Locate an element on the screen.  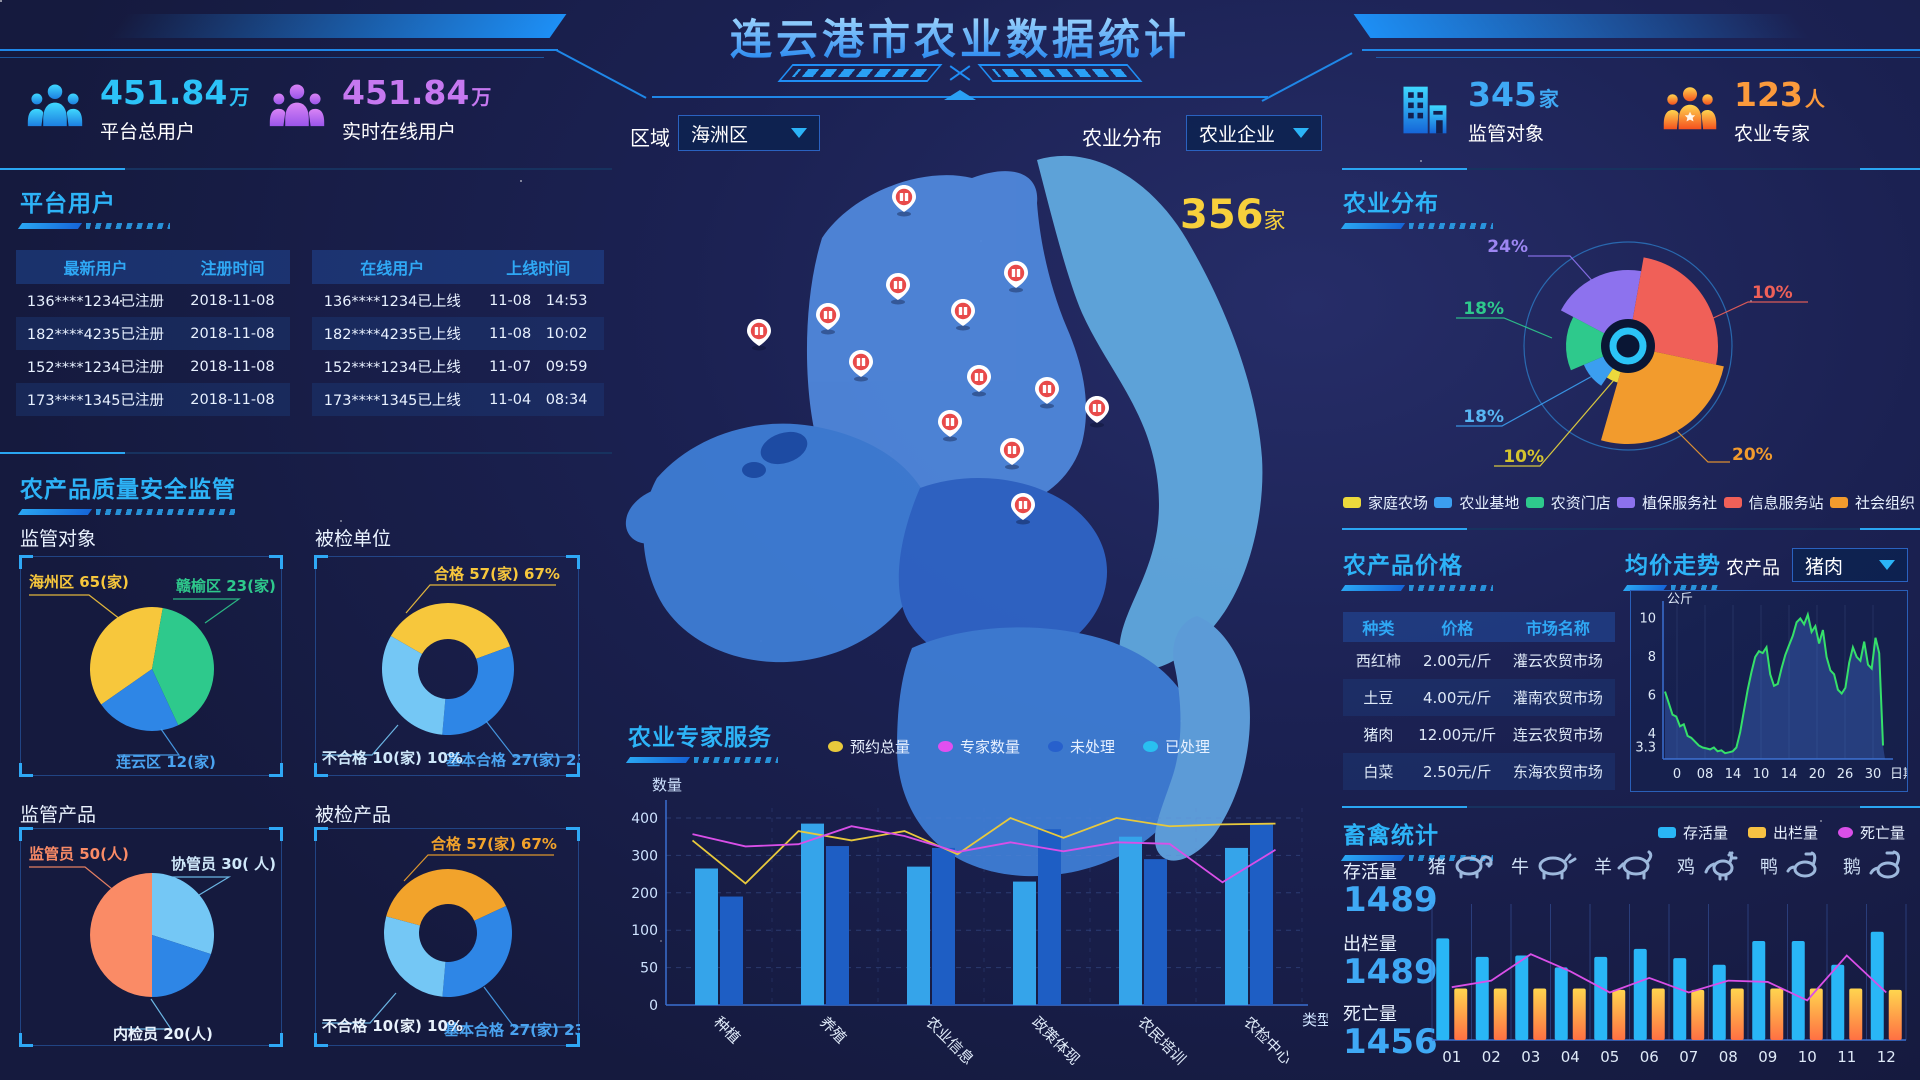
divider is located at coordinates (1631, 169).